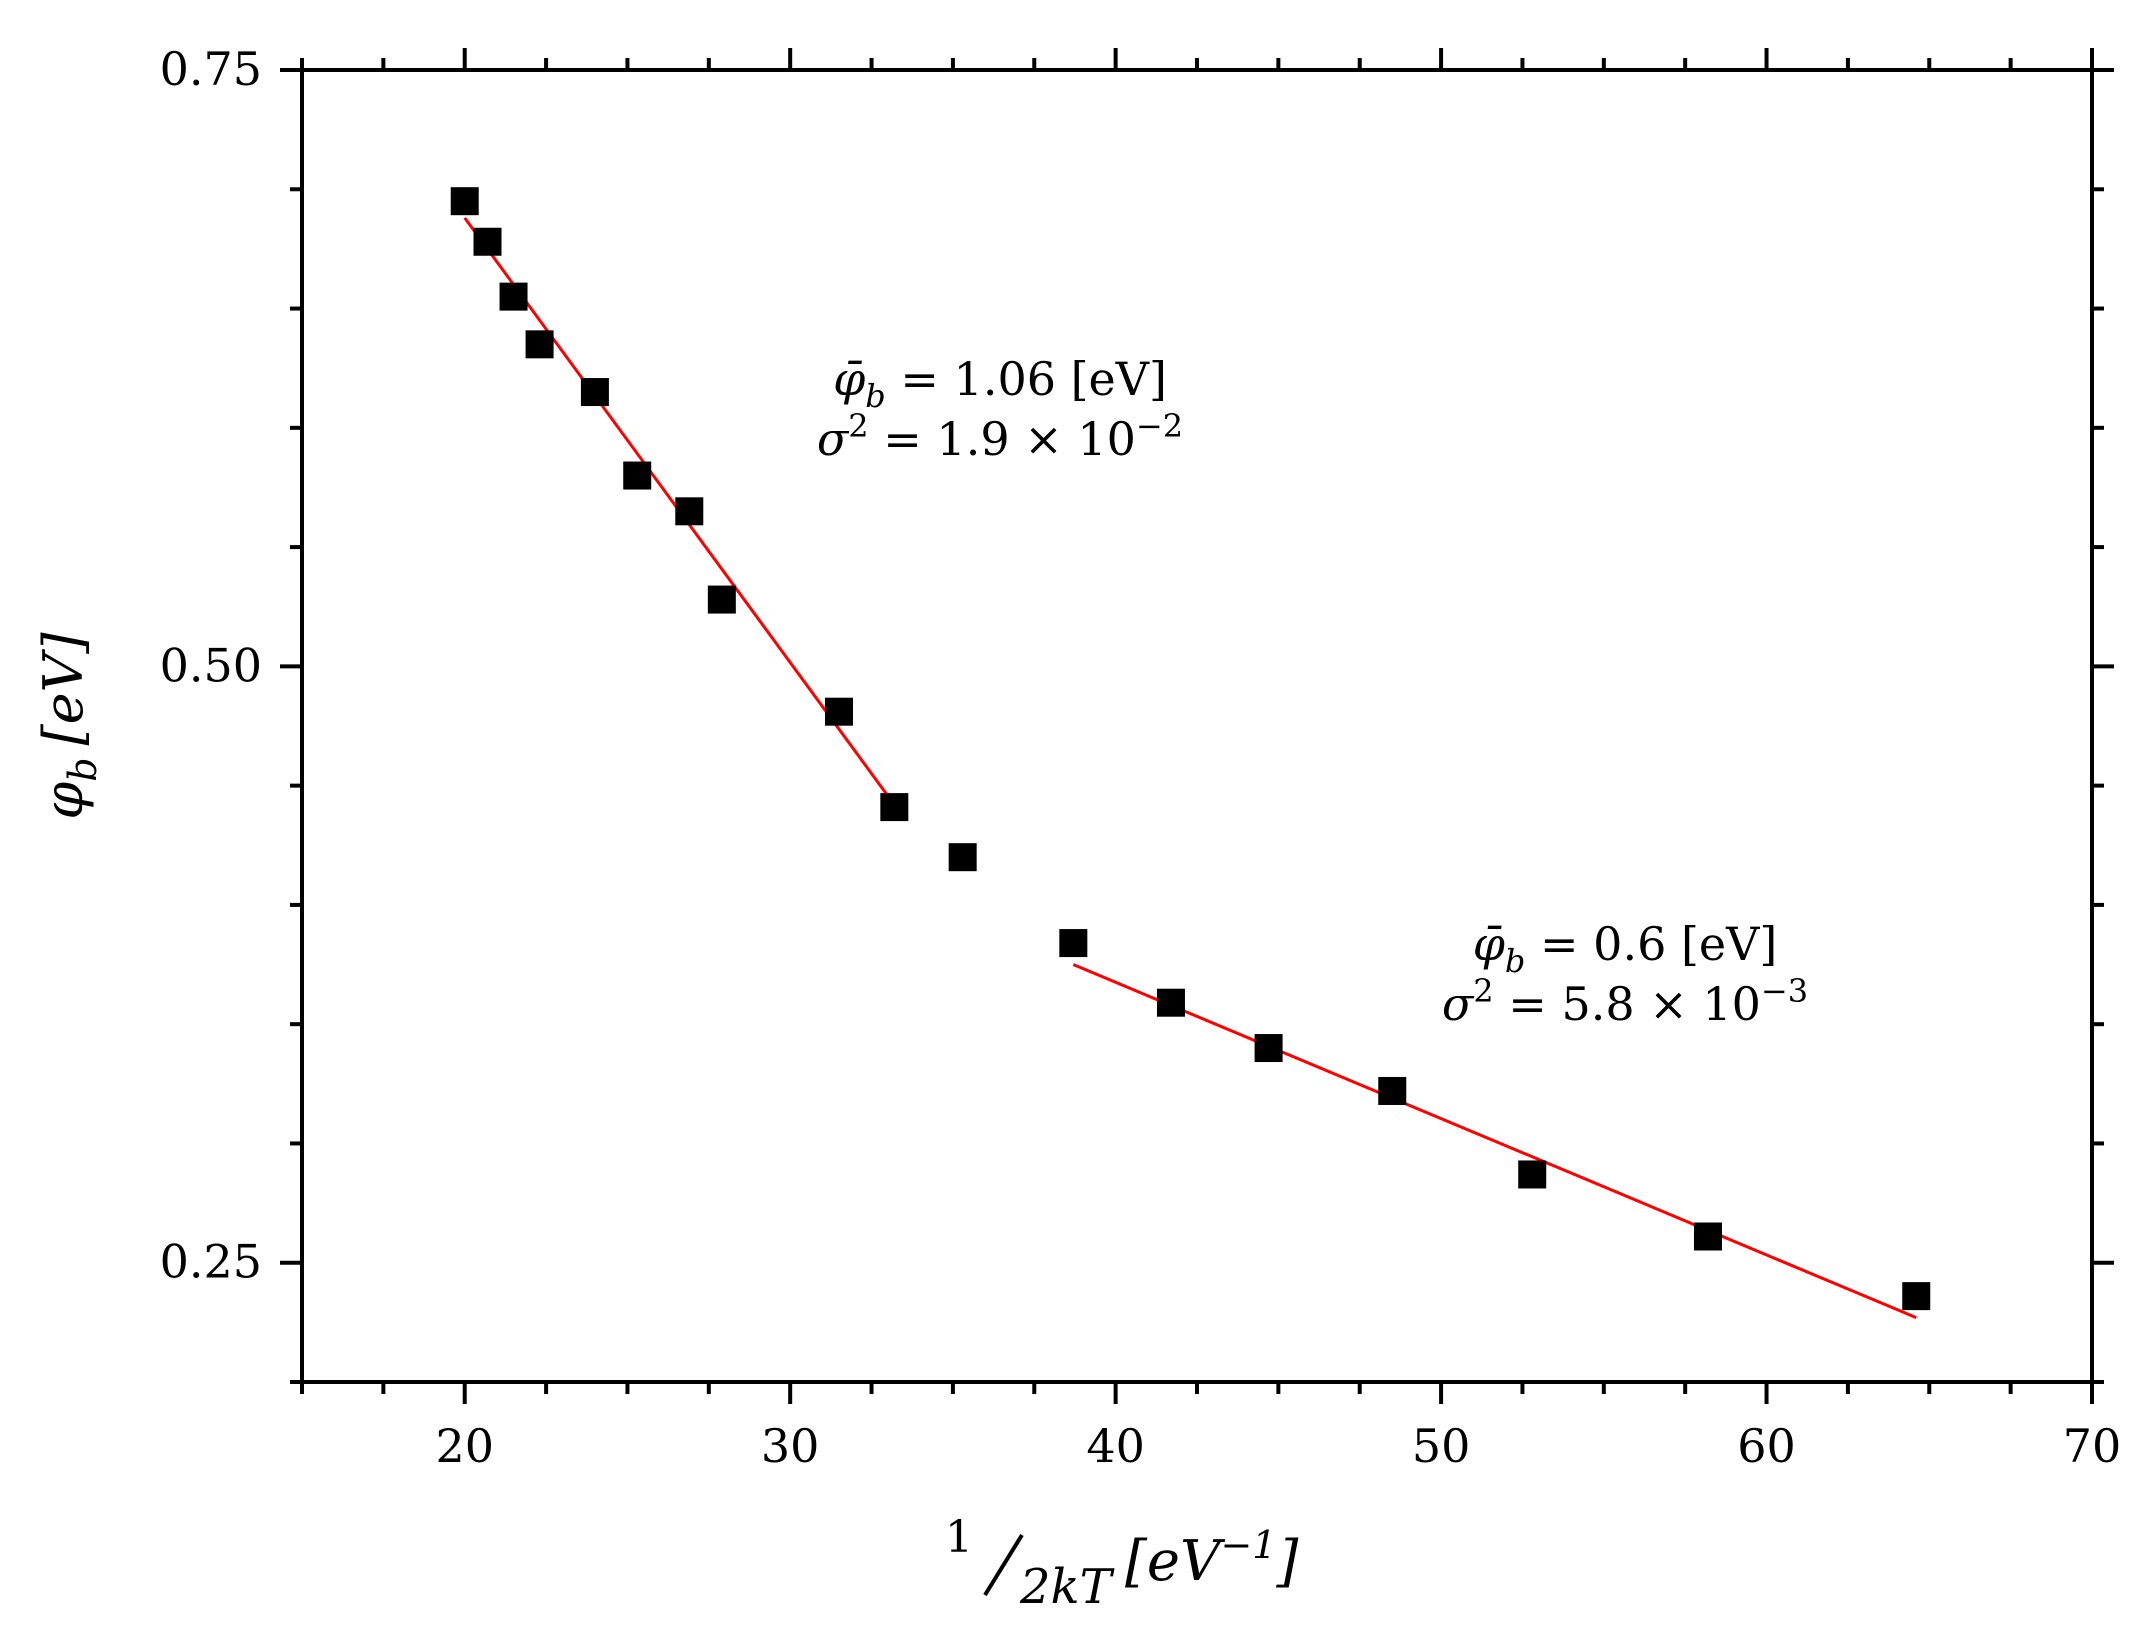  I want to click on x-tick-label: 70, so click(2092, 1446).